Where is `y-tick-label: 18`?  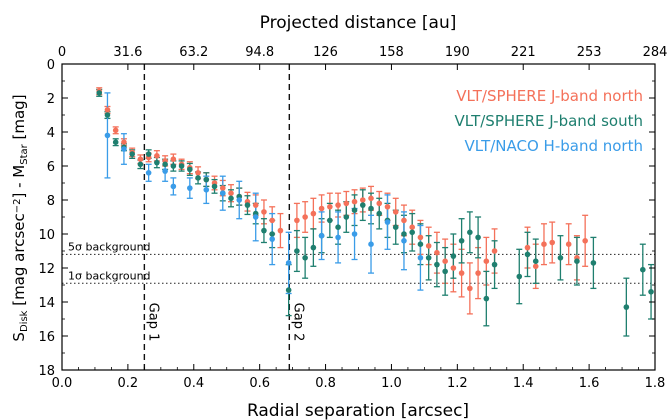 y-tick-label: 18 is located at coordinates (46, 371).